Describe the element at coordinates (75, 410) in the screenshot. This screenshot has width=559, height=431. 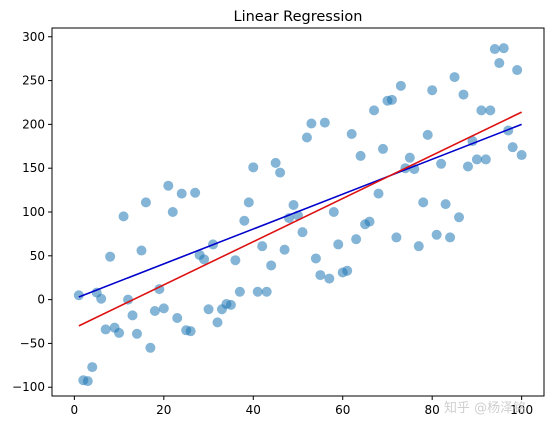
I see `x-tick-label: 0` at that location.